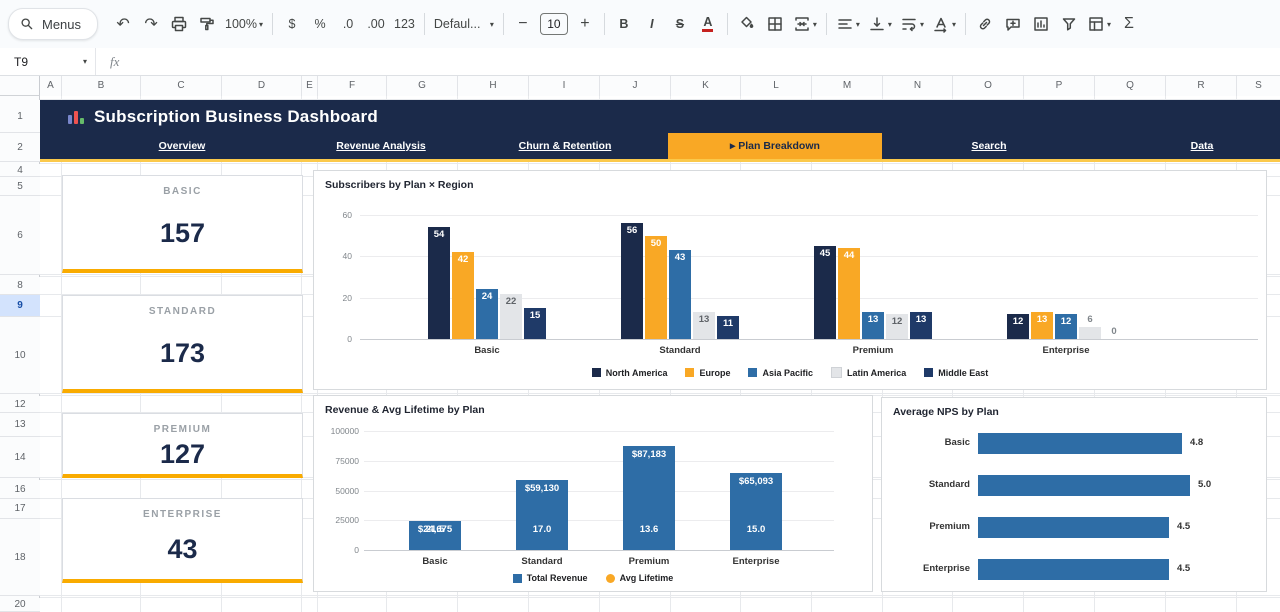 This screenshot has height=612, width=1280. I want to click on row-header-13: 13, so click(20, 425).